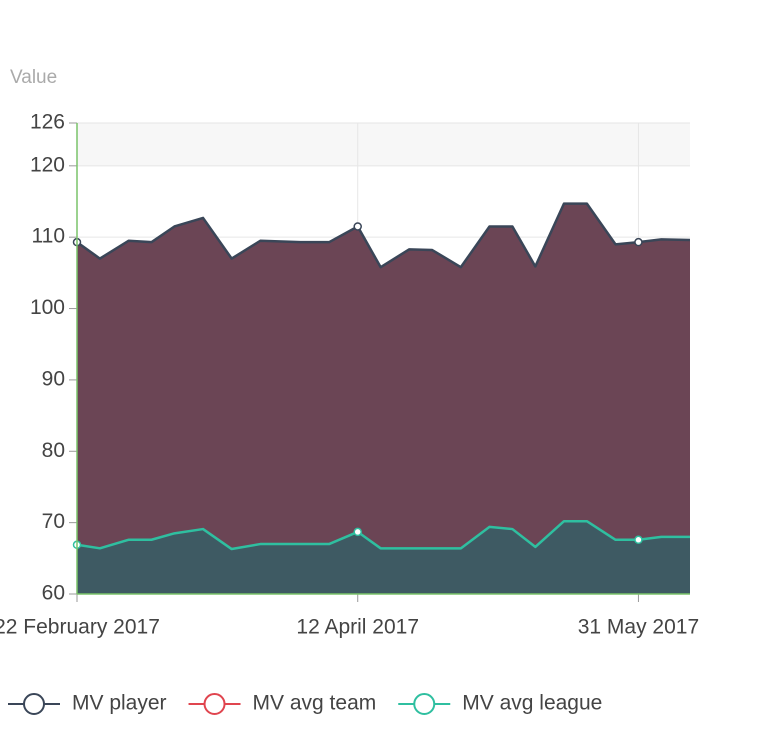 This screenshot has width=767, height=729. Describe the element at coordinates (532, 703) in the screenshot. I see `legend-label: MV avg league` at that location.